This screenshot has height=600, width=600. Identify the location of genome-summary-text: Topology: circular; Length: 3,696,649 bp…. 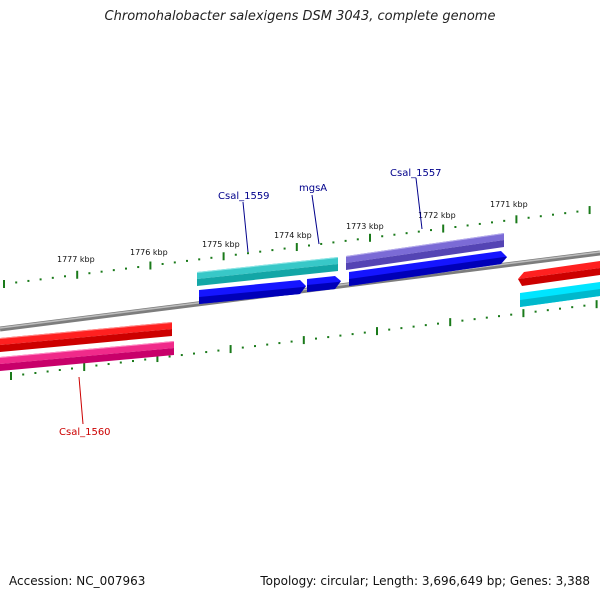
(425, 581).